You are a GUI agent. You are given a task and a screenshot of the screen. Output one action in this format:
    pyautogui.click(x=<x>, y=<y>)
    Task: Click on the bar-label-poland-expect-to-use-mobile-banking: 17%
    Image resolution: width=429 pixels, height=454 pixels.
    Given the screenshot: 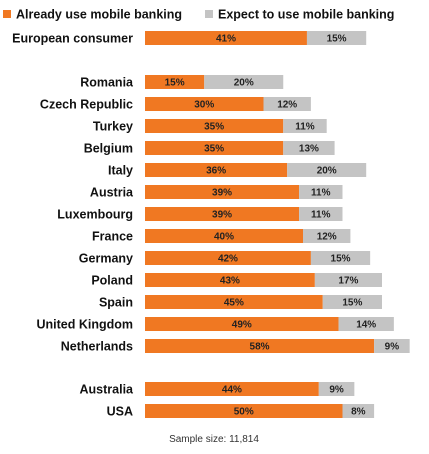 What is the action you would take?
    pyautogui.click(x=348, y=281)
    